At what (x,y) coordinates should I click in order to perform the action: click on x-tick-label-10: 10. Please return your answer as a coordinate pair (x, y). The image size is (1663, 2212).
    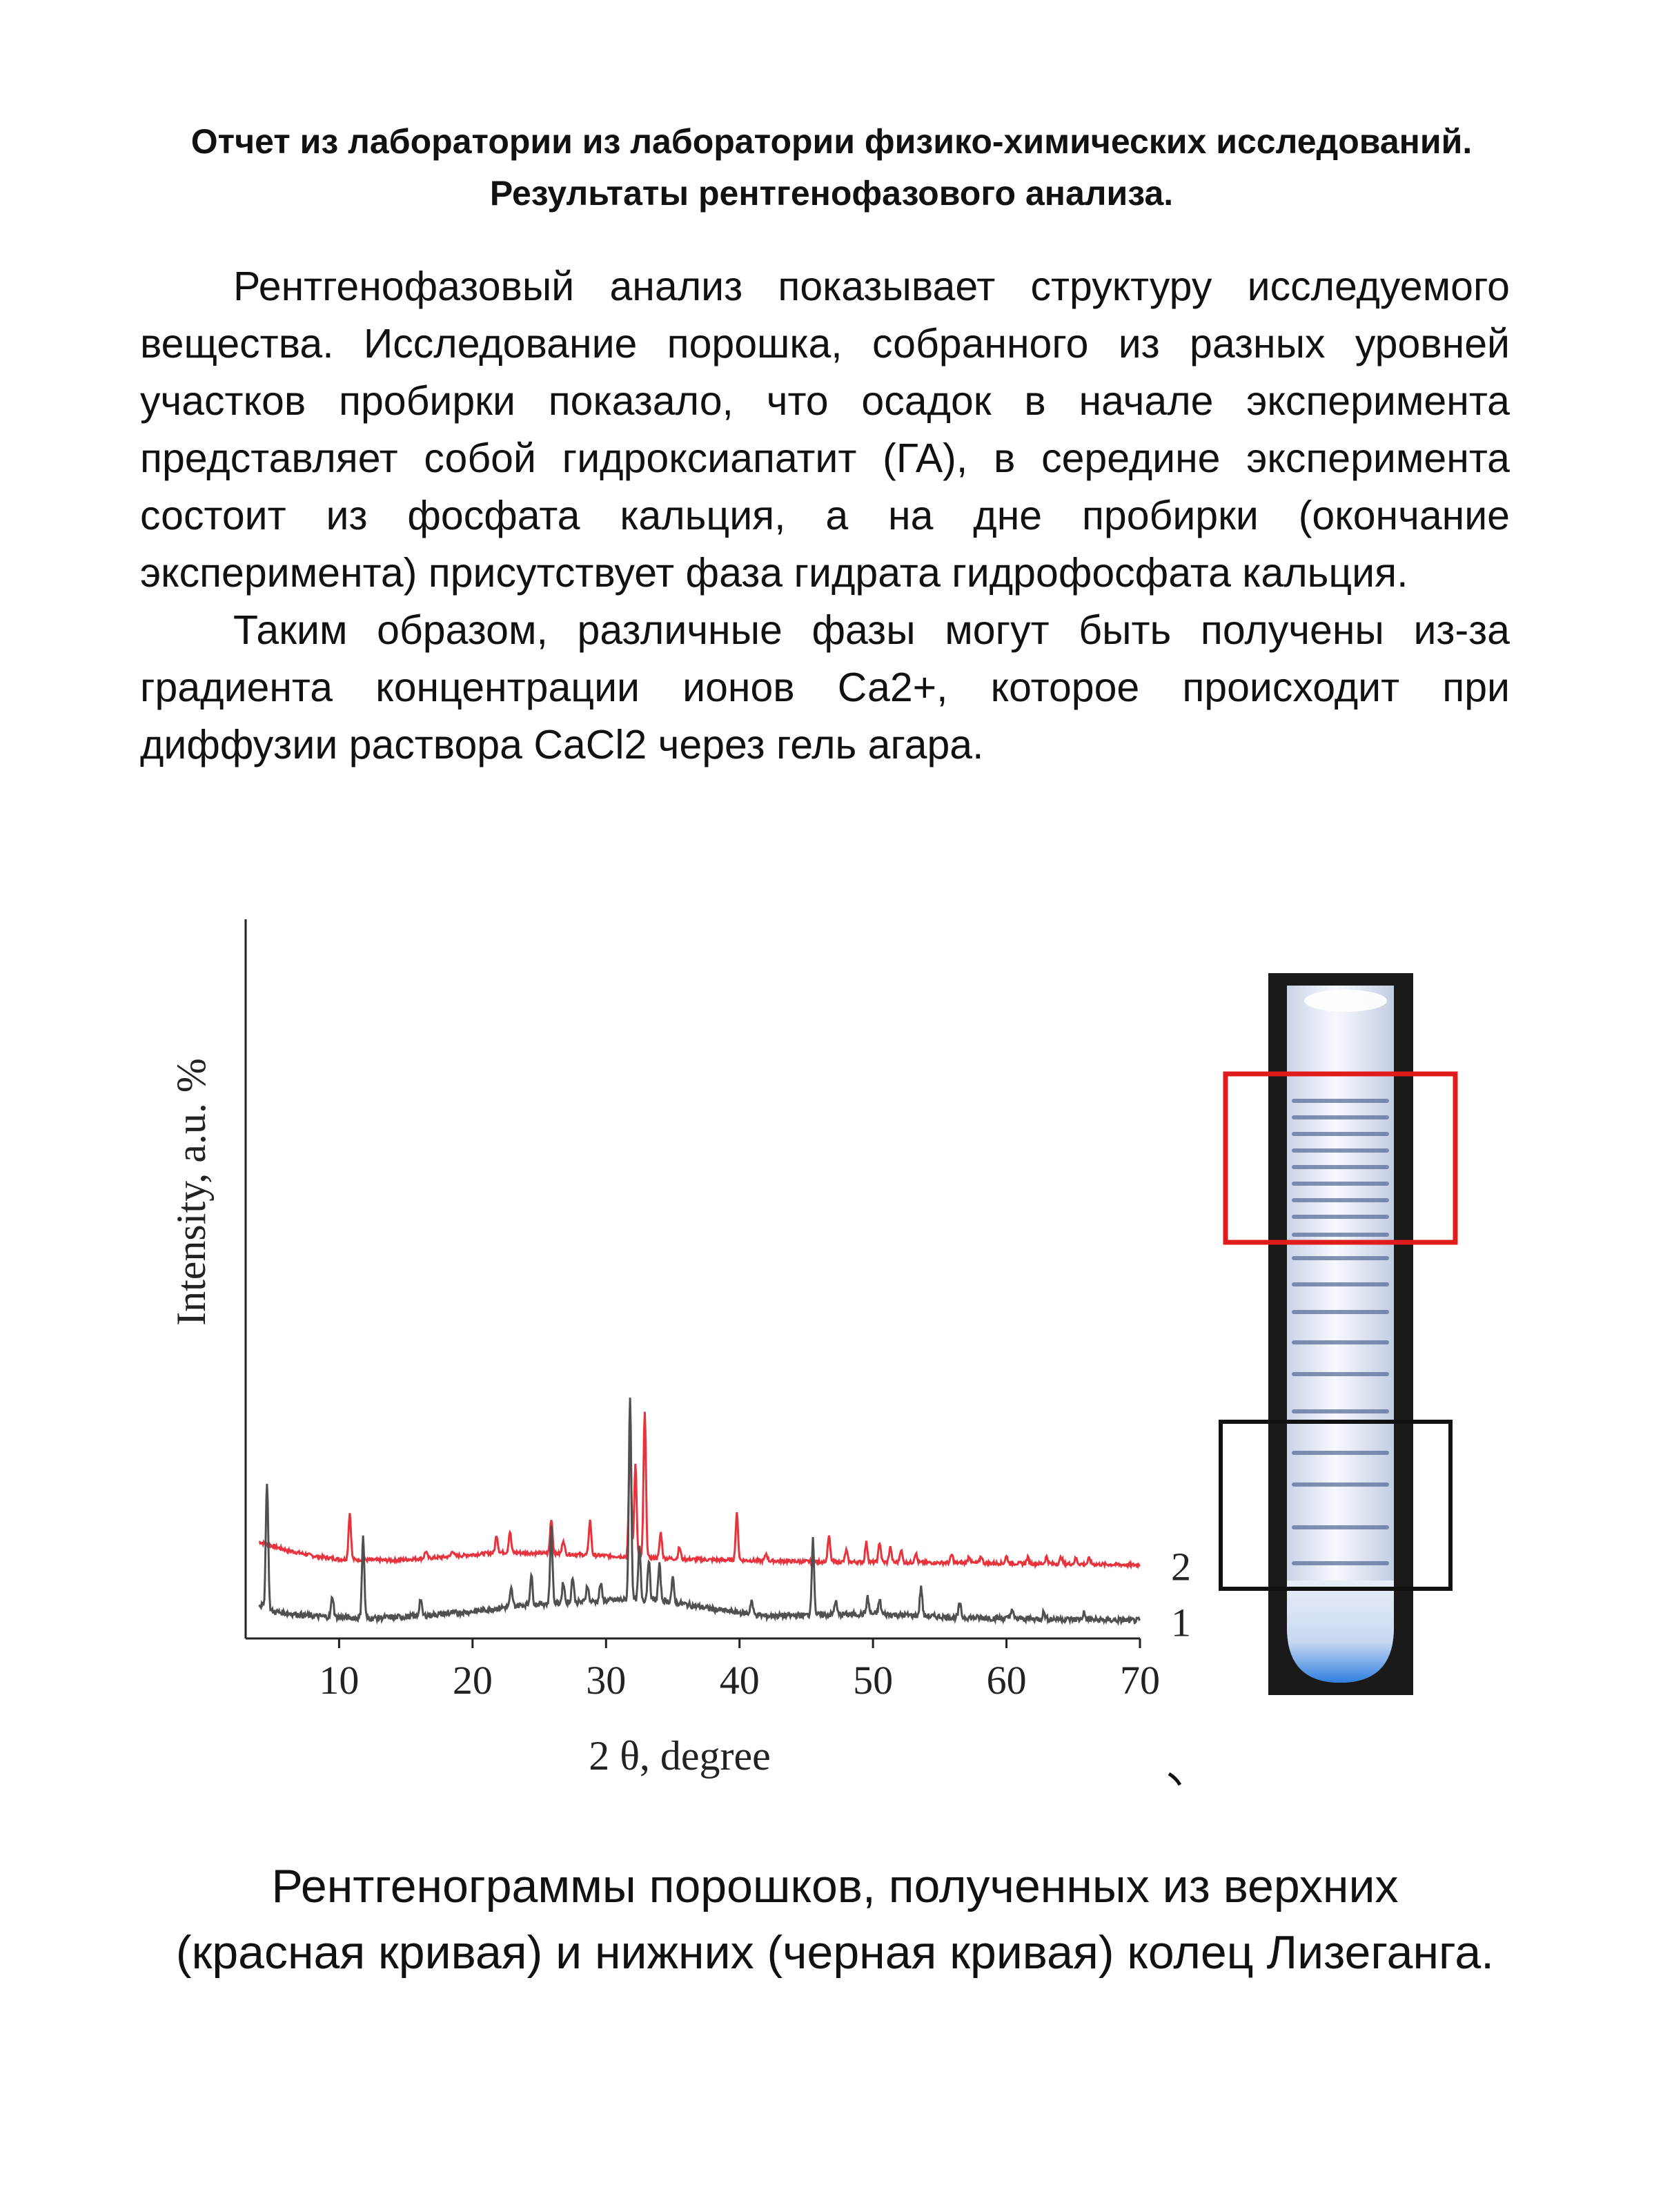
    Looking at the image, I should click on (339, 1681).